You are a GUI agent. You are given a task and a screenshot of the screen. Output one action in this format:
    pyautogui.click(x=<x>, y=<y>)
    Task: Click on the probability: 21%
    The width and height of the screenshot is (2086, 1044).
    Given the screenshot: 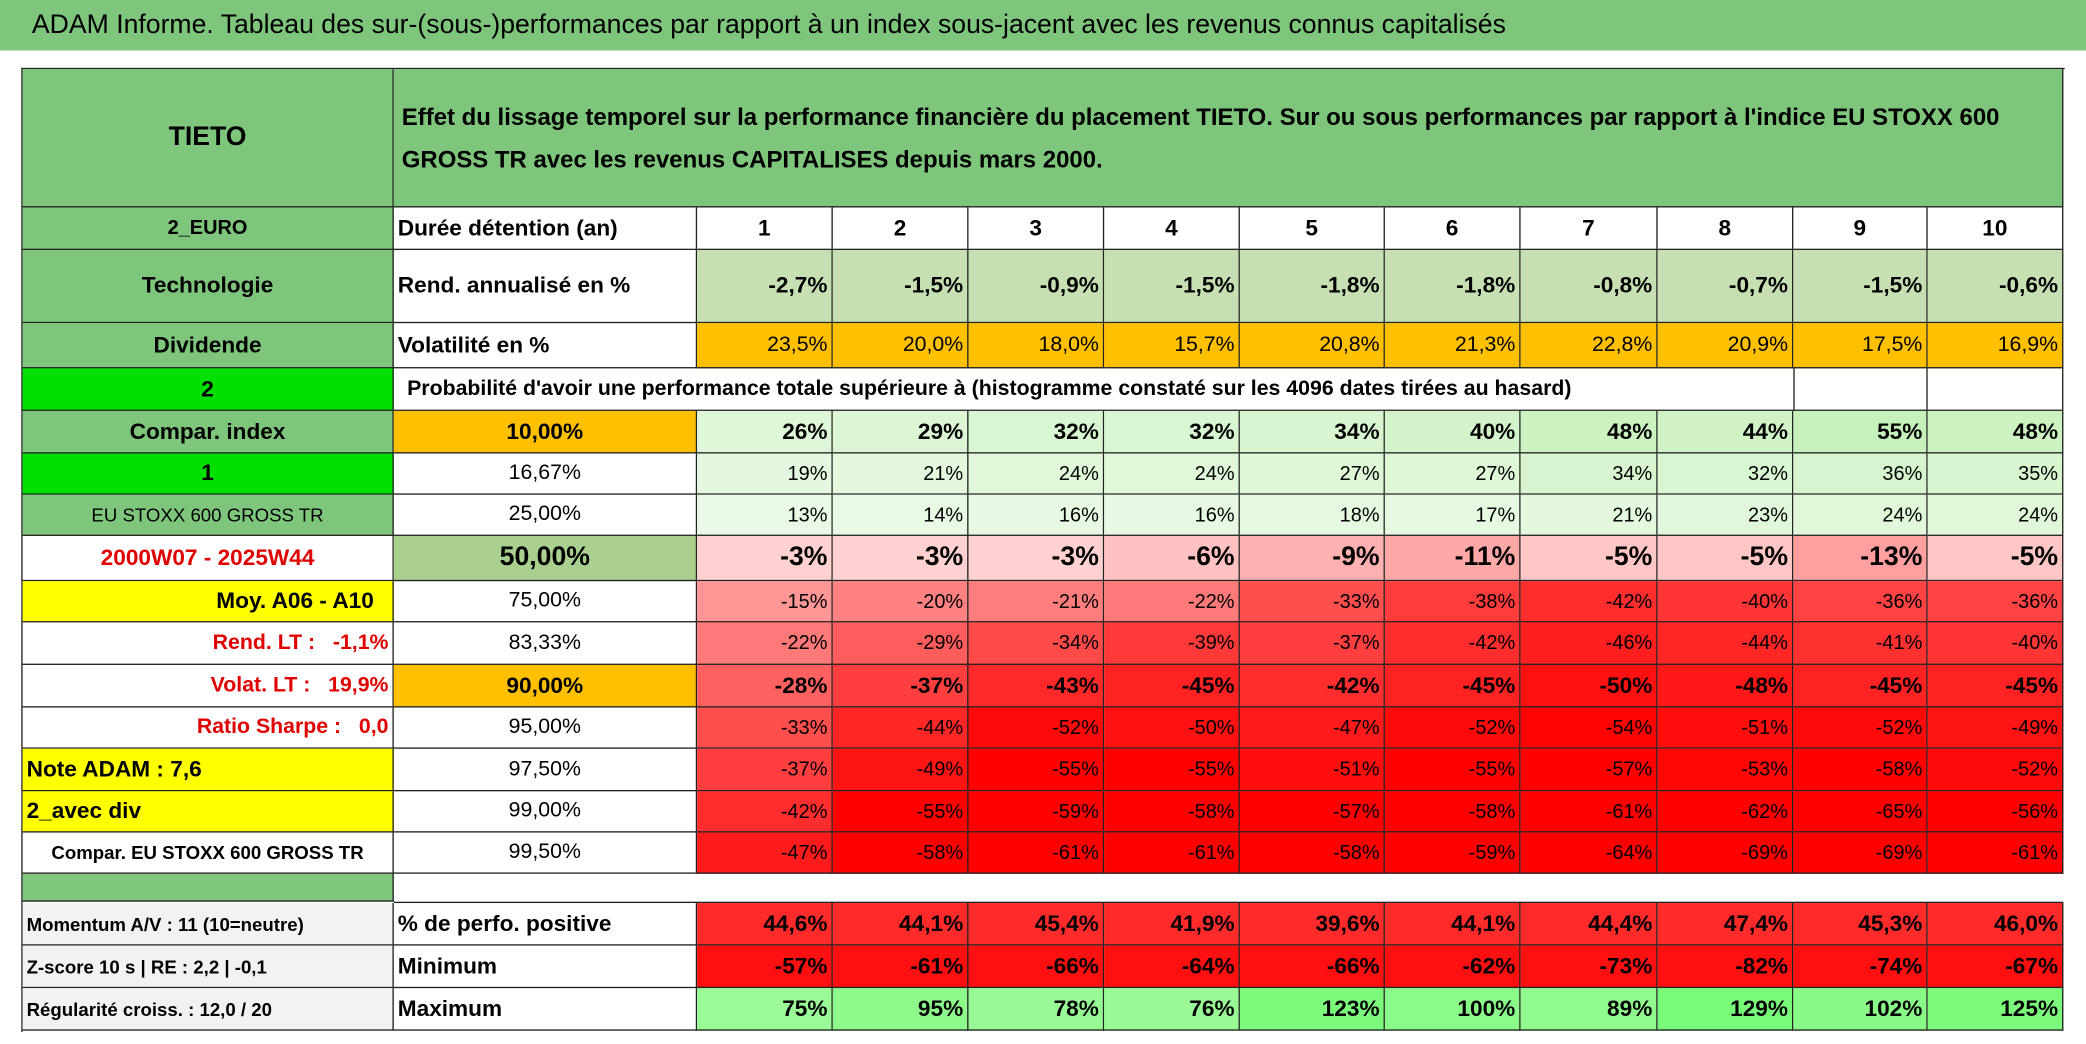 What is the action you would take?
    pyautogui.click(x=900, y=474)
    